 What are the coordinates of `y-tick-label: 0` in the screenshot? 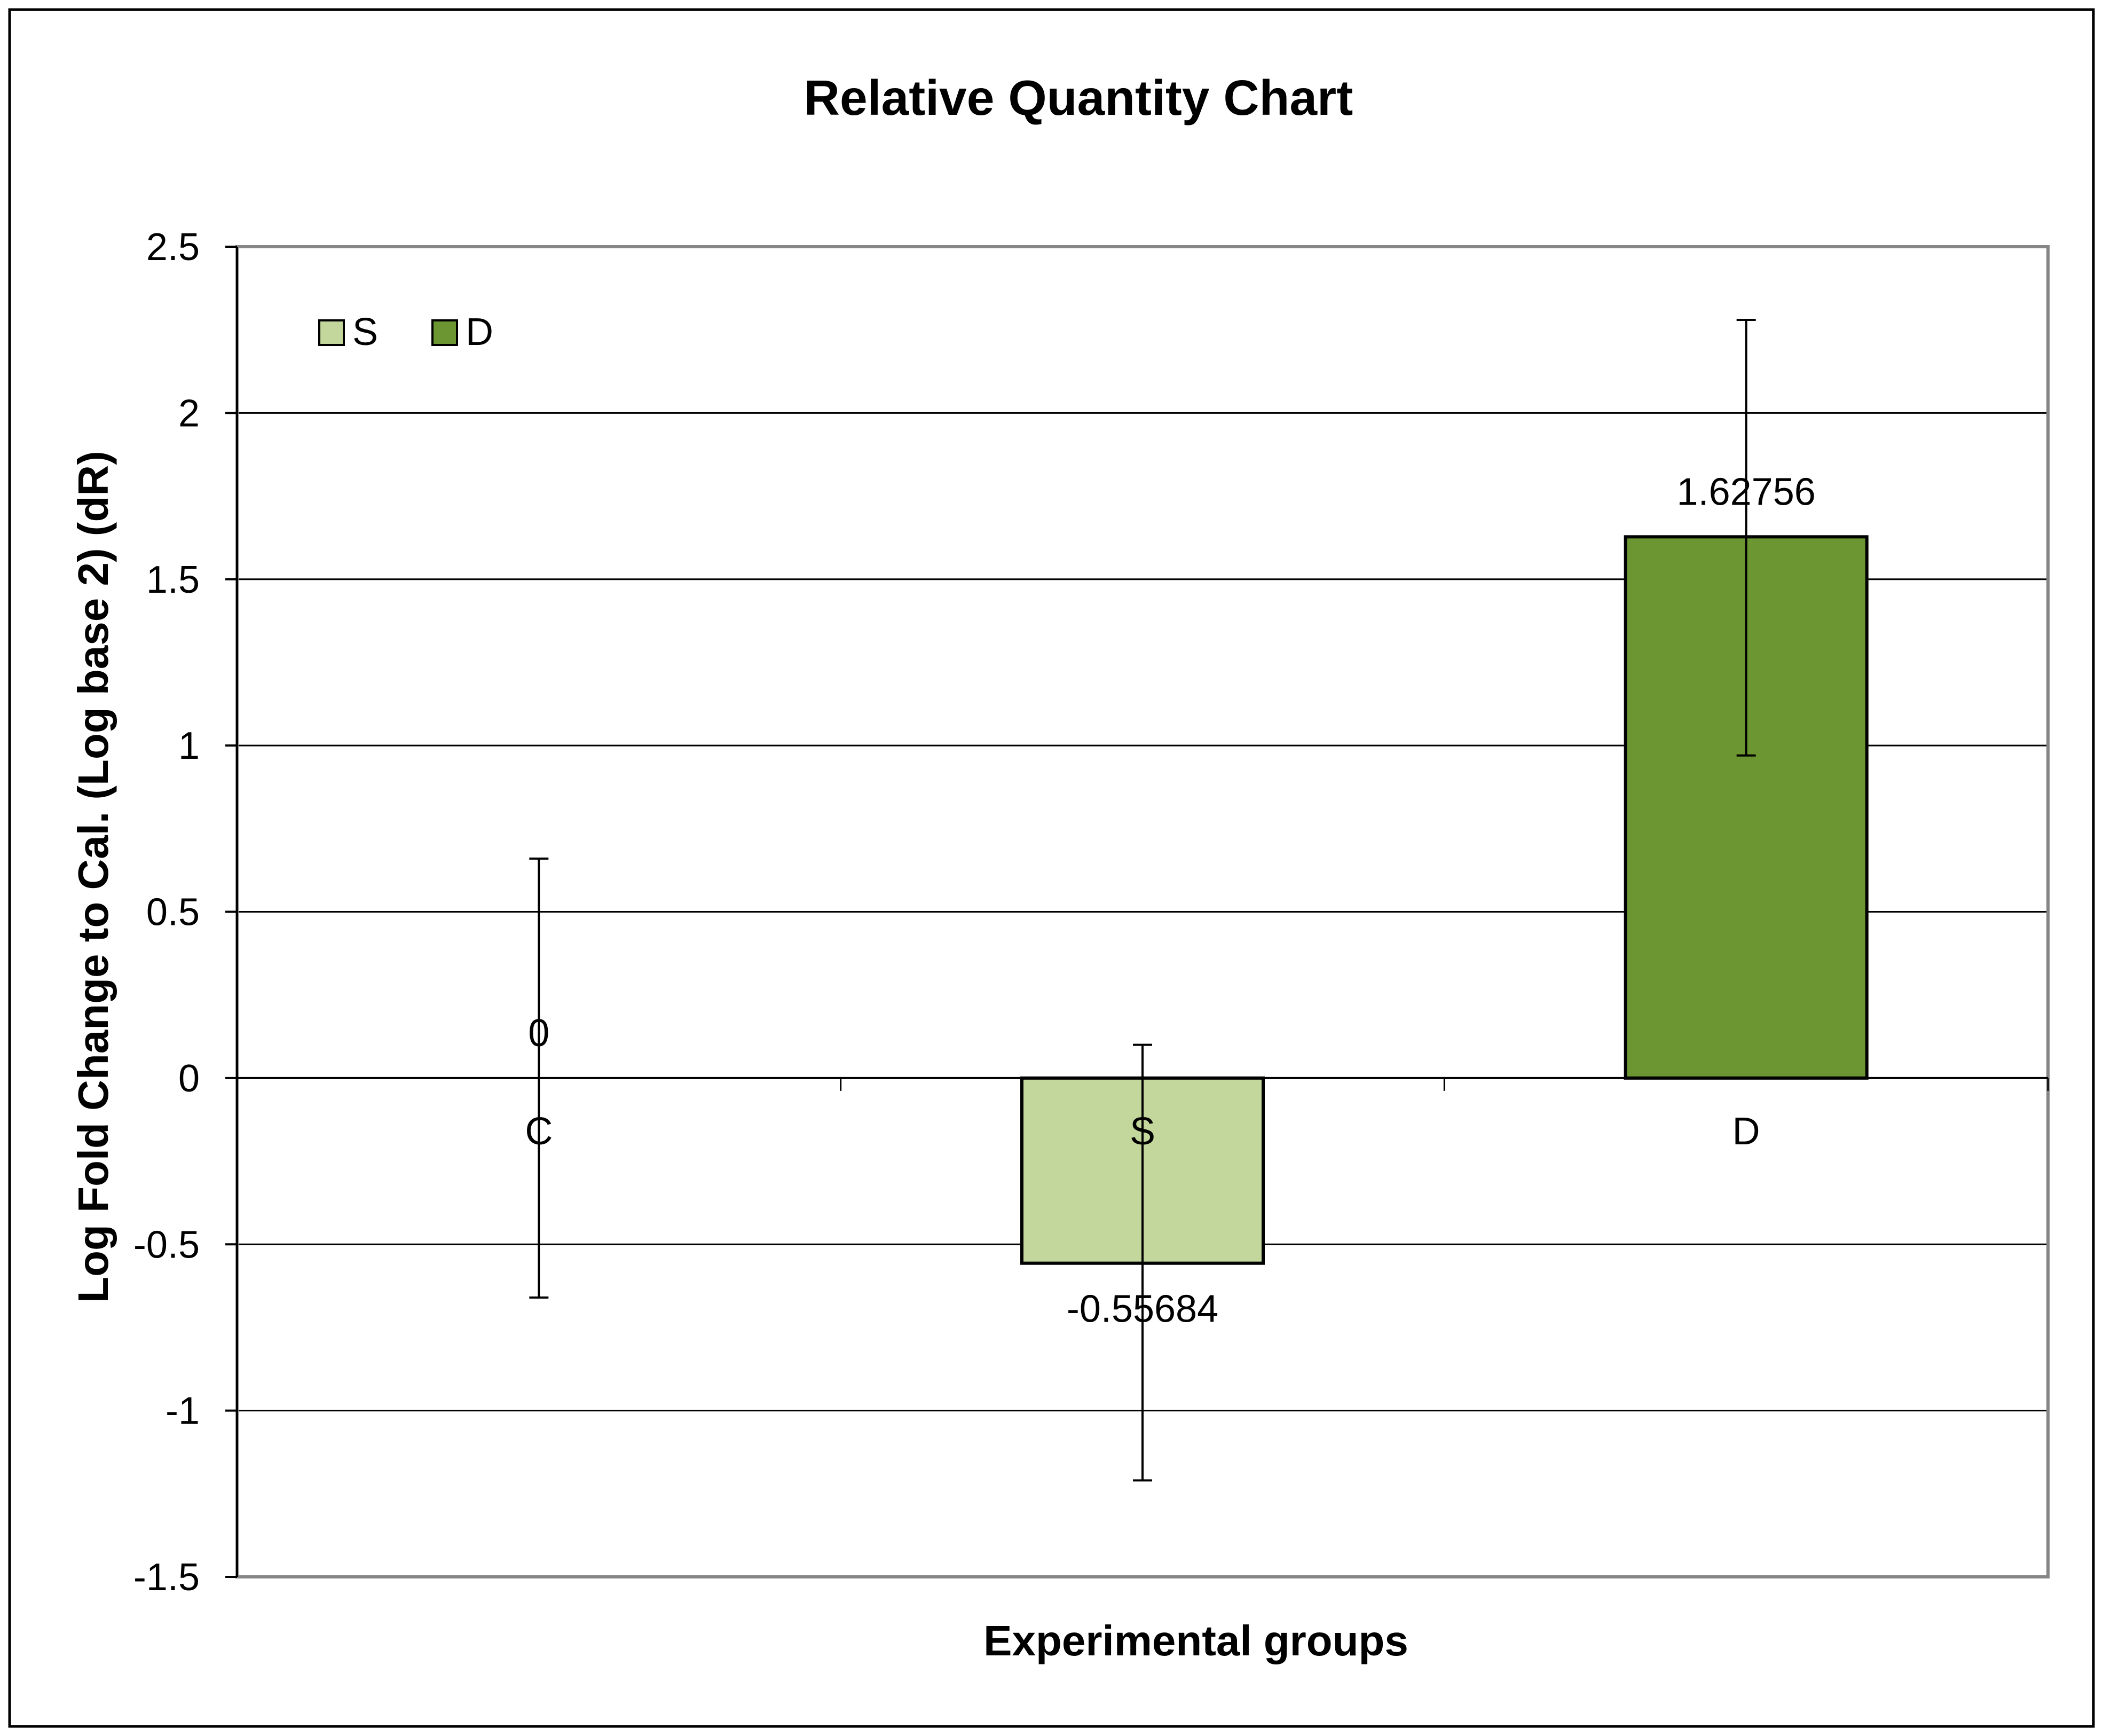 It's located at (189, 1078).